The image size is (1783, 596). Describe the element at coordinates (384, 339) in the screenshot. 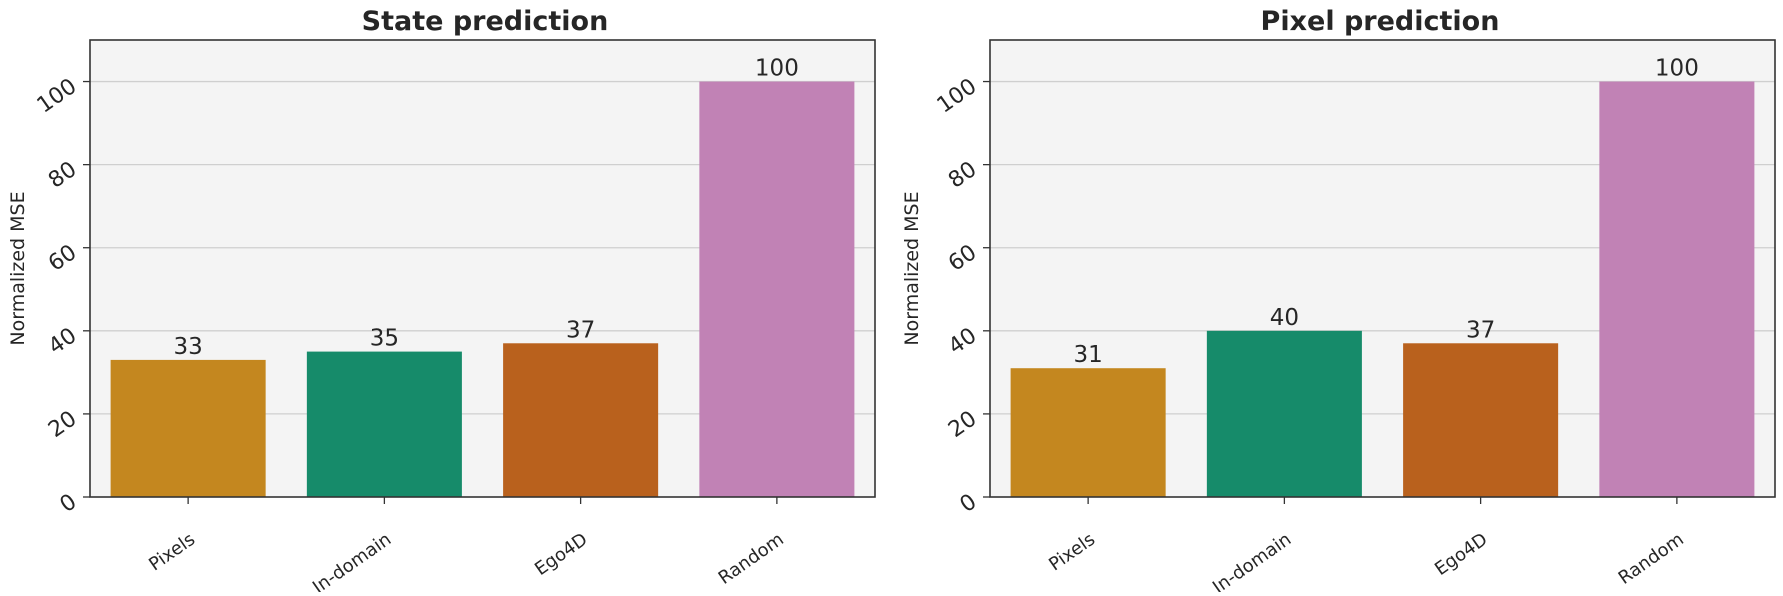

I see `data-label: 35` at that location.